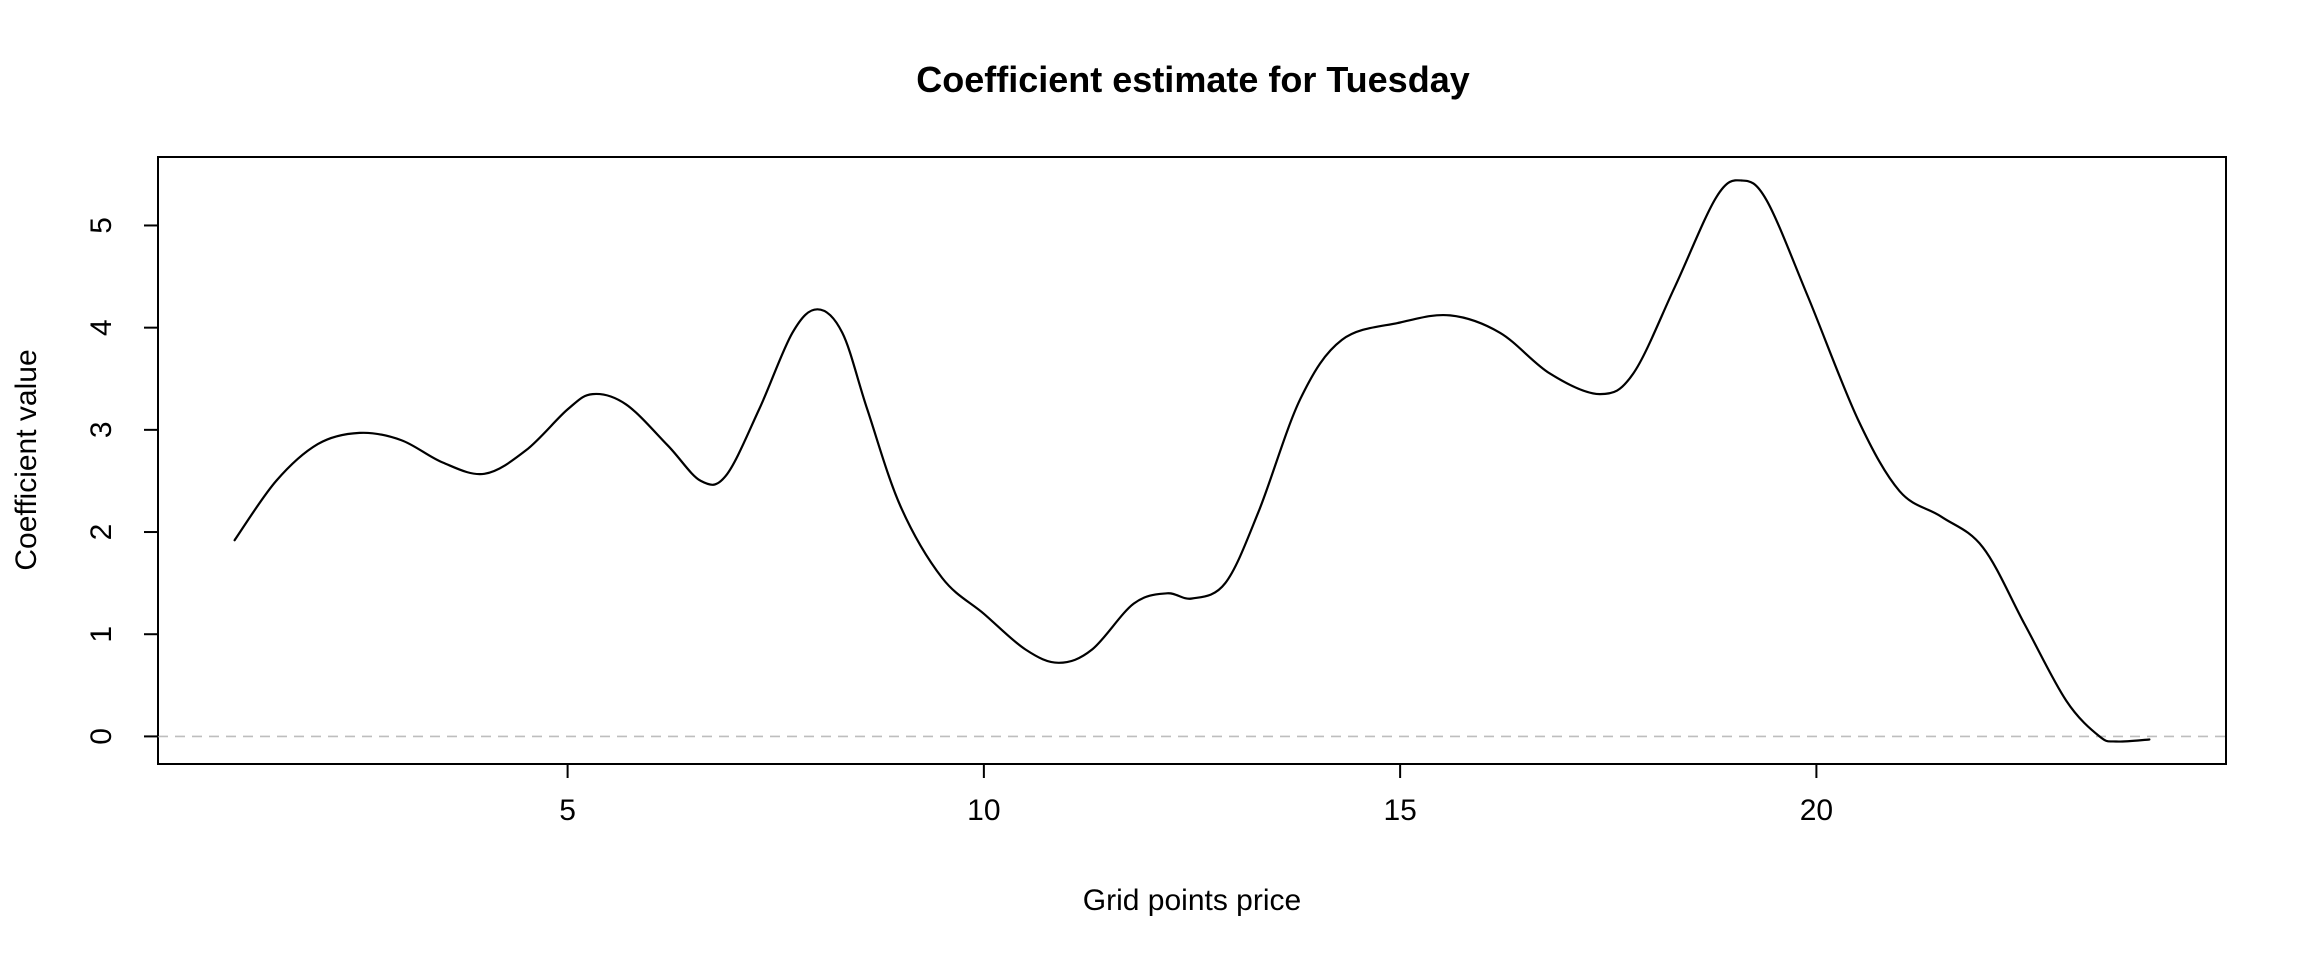 The height and width of the screenshot is (960, 2304). What do you see at coordinates (1399, 810) in the screenshot?
I see `x-tick-label: 15` at bounding box center [1399, 810].